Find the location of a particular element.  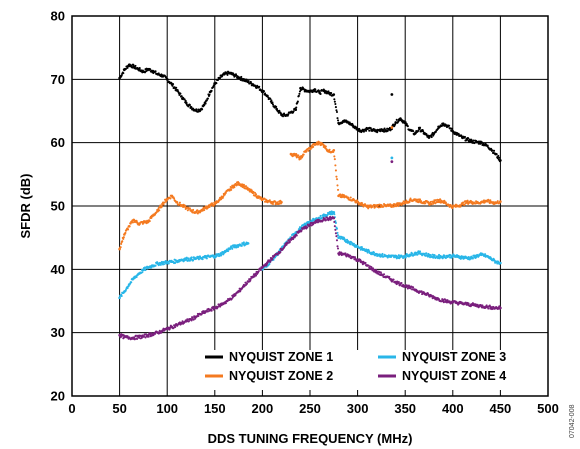

y-tick-label: 70 is located at coordinates (58, 79).